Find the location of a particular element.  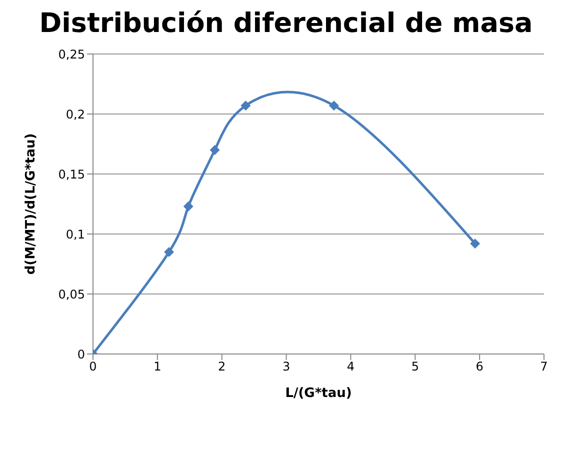

y-axis-title: d(M/MT)/d(L/G*tau) is located at coordinates (31, 204).